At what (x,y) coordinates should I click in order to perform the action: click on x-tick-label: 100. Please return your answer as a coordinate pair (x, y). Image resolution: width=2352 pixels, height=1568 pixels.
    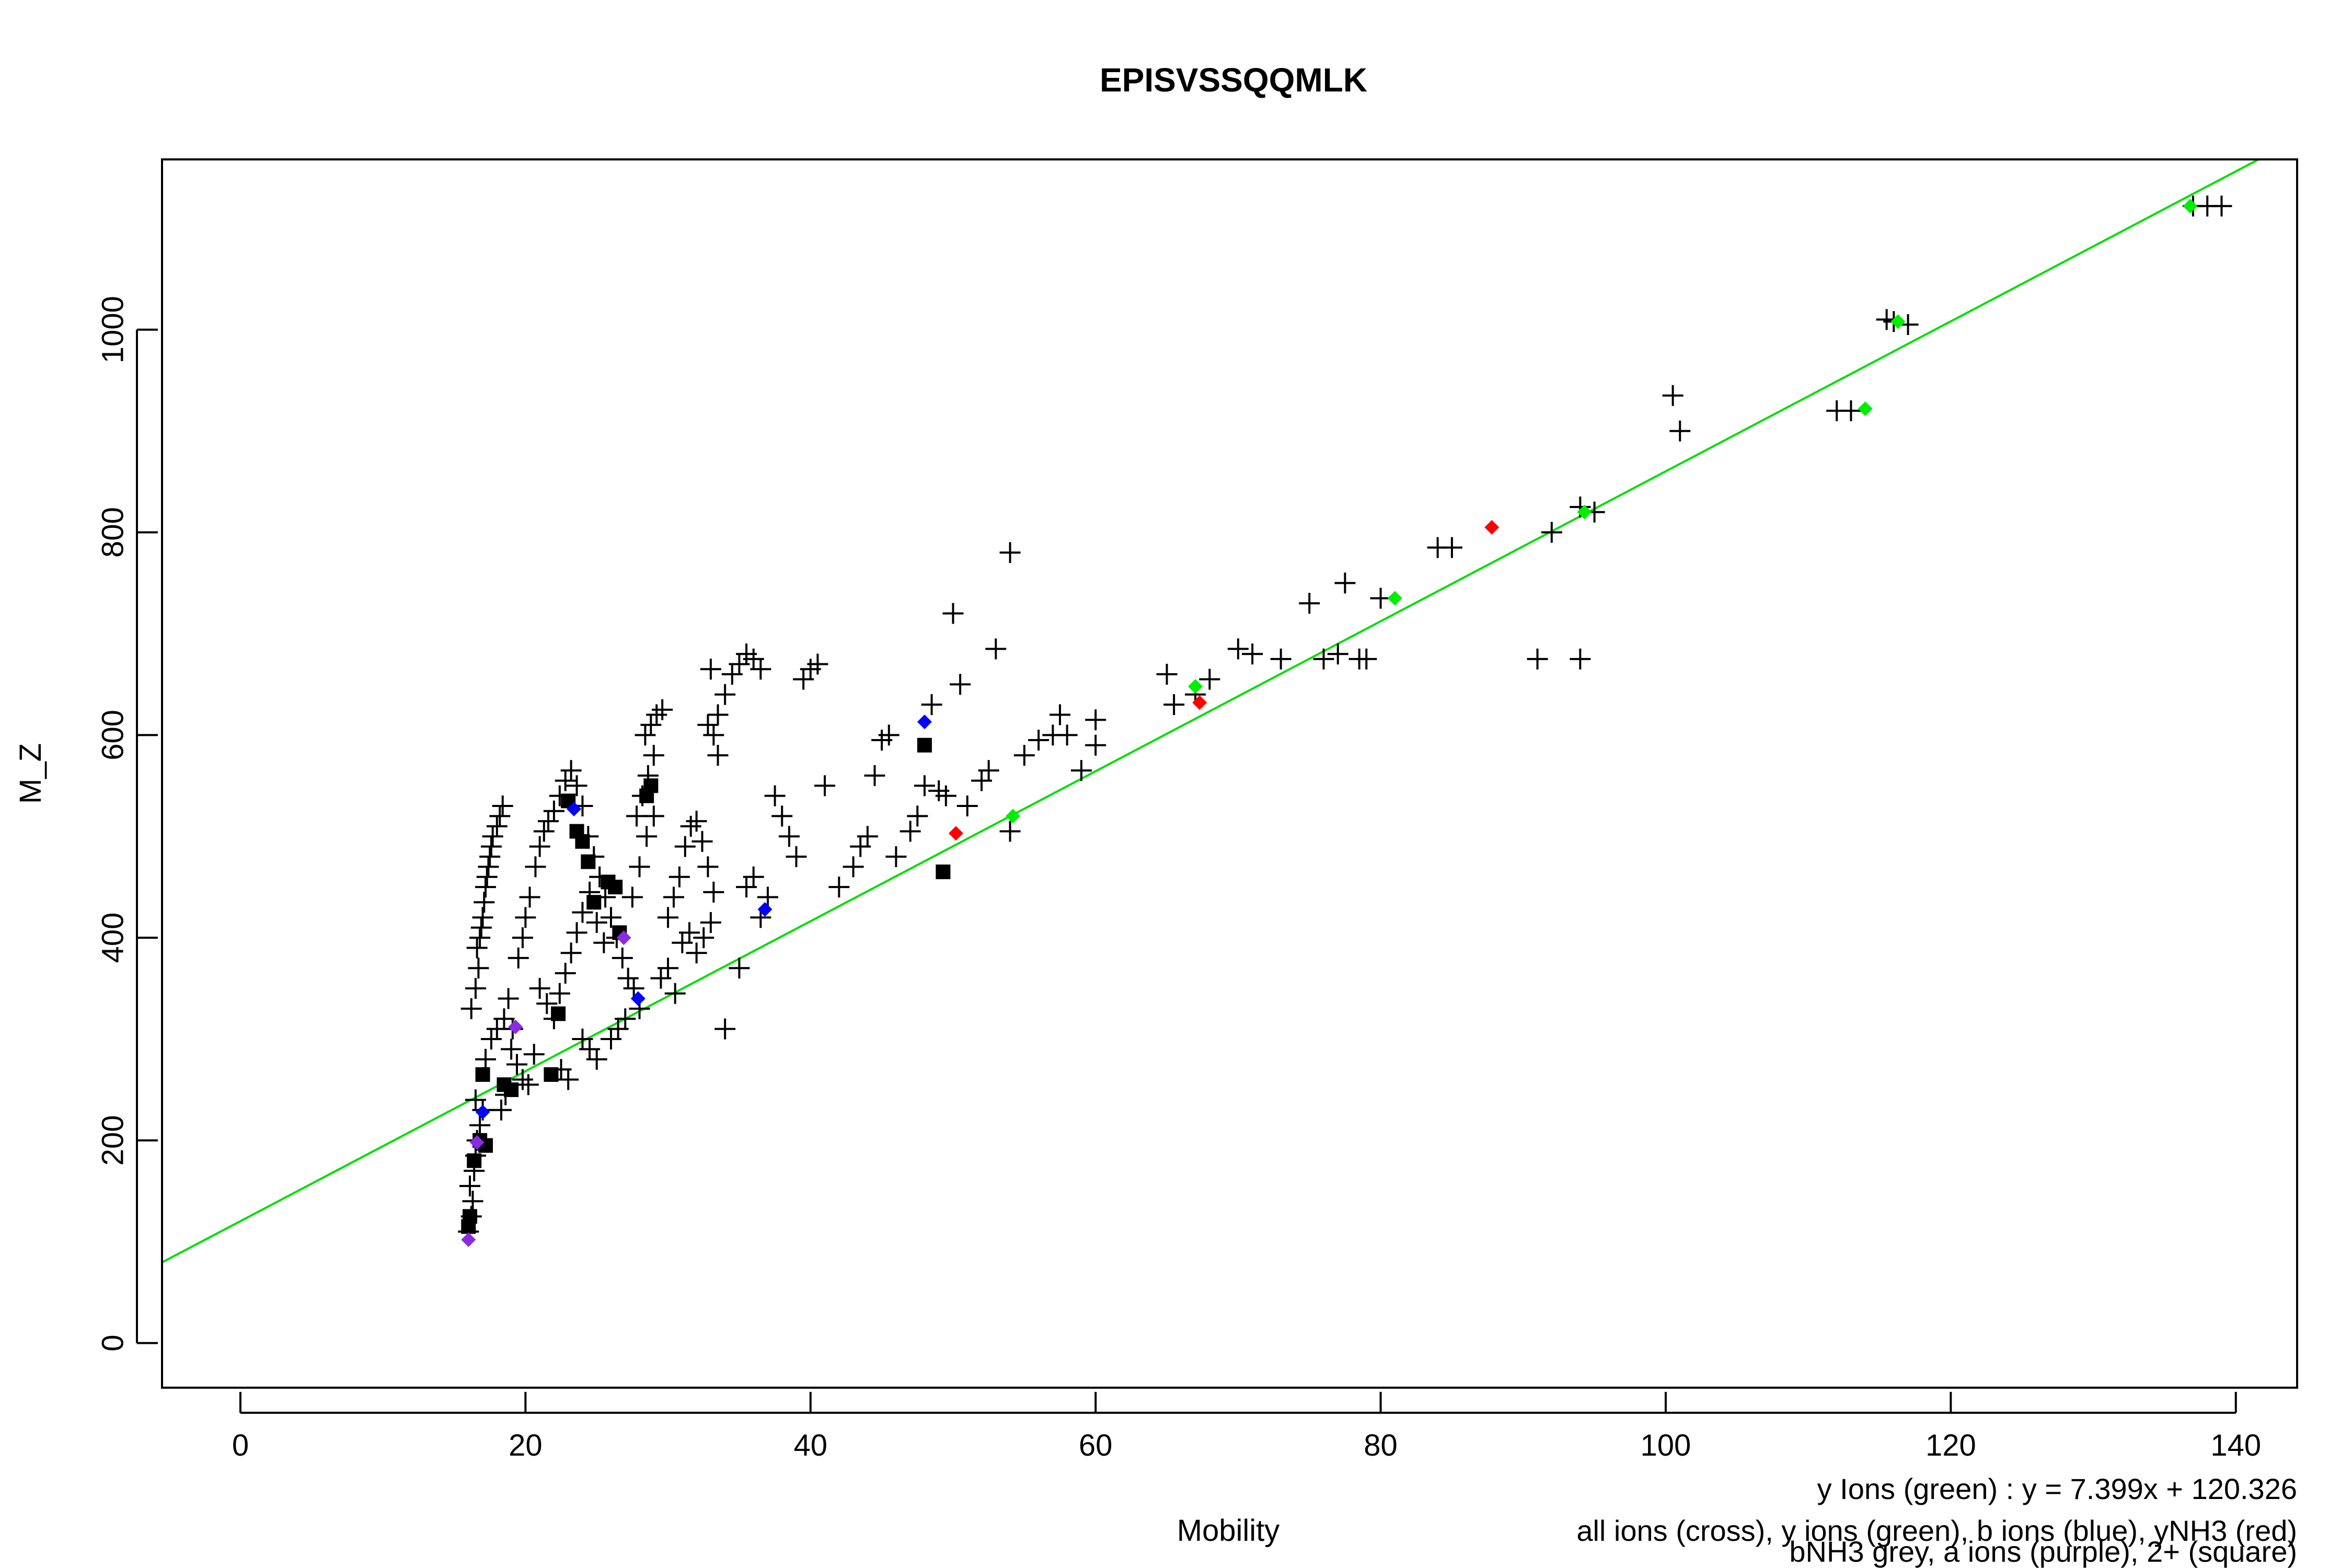
    Looking at the image, I should click on (1666, 1445).